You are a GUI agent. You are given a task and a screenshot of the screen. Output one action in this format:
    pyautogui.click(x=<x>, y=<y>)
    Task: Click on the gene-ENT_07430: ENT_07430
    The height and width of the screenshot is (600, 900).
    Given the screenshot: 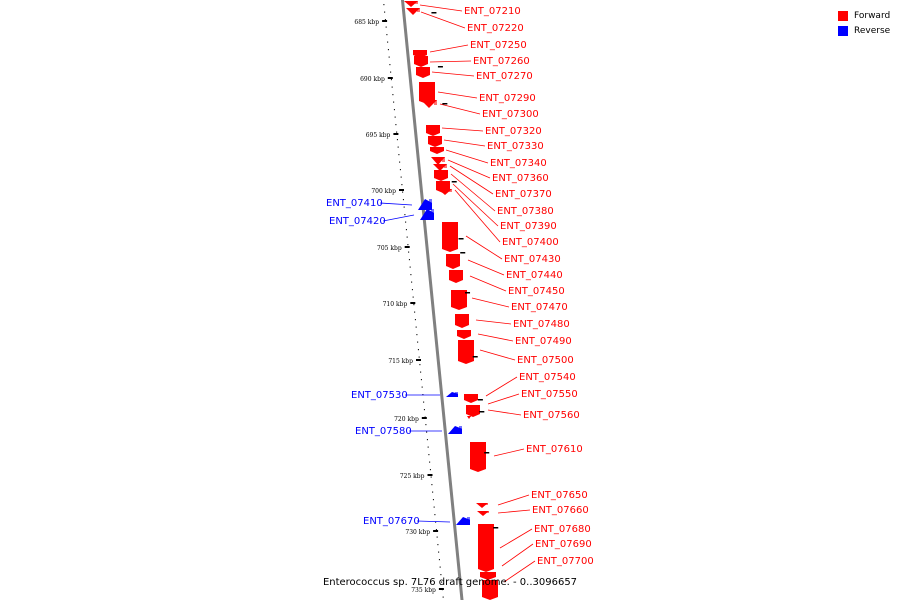 What is the action you would take?
    pyautogui.click(x=501, y=243)
    